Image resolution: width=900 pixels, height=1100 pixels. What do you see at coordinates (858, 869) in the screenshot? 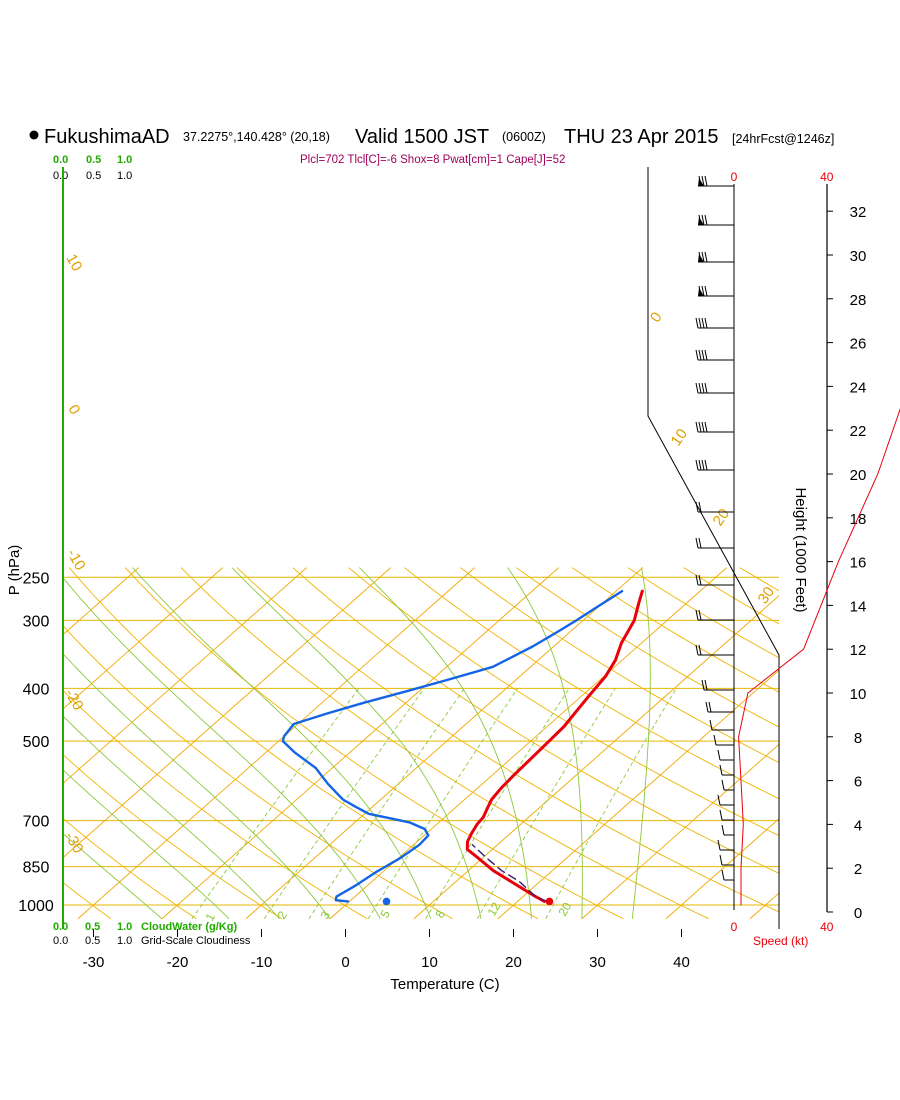
I see `height-tick-label: 2` at bounding box center [858, 869].